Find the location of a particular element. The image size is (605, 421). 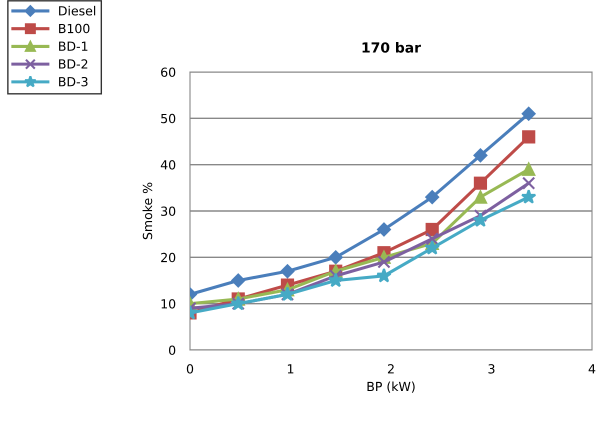

x-axis-title: BP (kW) is located at coordinates (391, 387).